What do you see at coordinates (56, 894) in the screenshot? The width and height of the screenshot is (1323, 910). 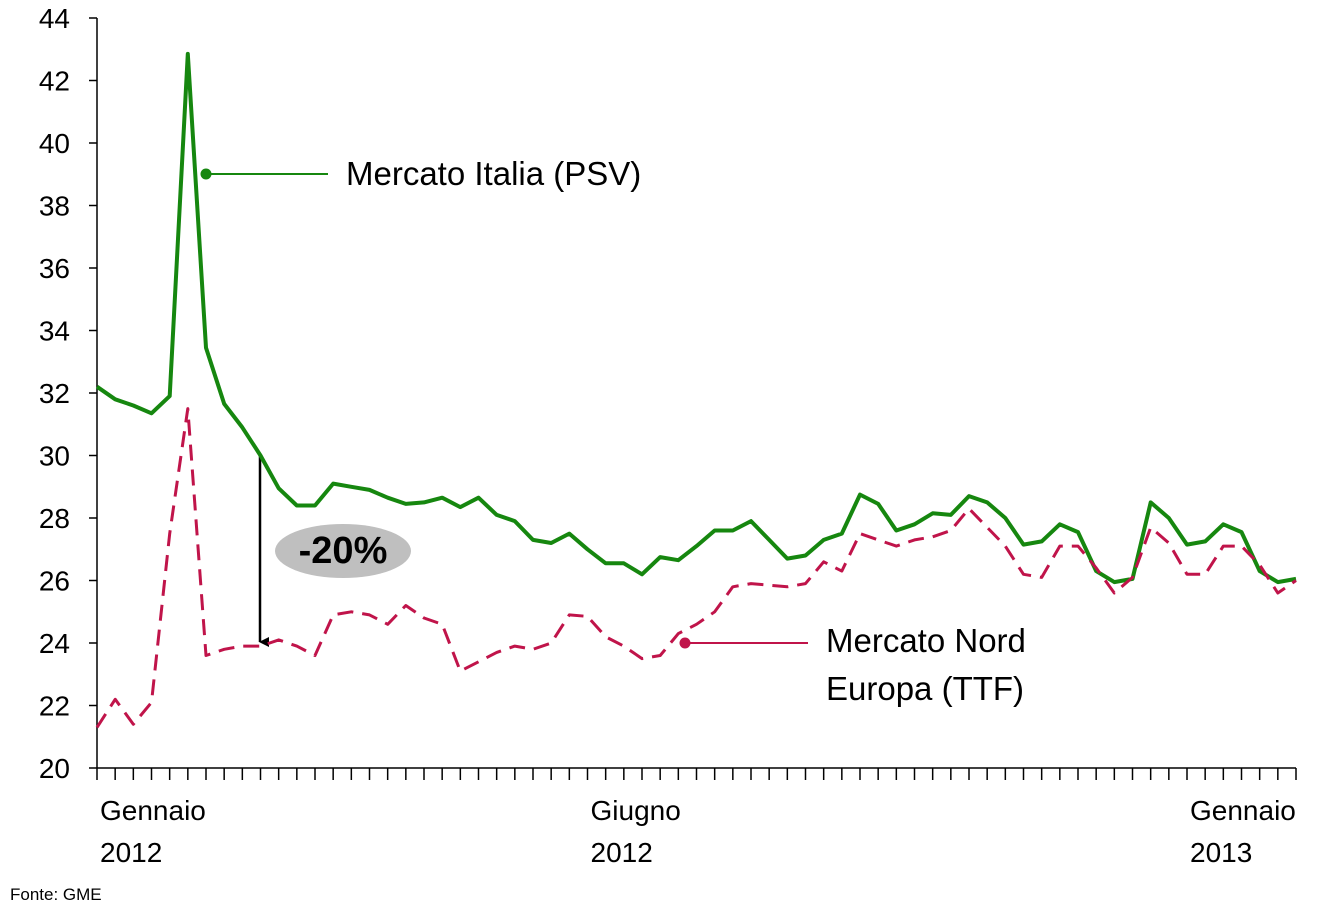 I see `source: Fonte: GME` at bounding box center [56, 894].